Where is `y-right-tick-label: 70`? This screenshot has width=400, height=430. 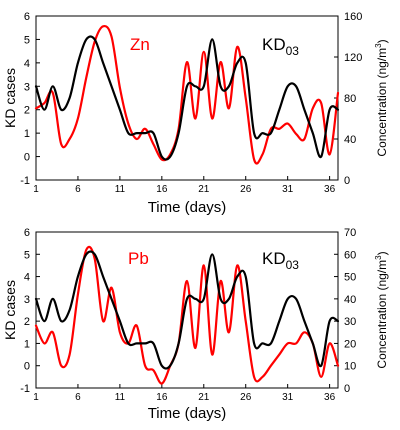
y-right-tick-label: 70 is located at coordinates (350, 233).